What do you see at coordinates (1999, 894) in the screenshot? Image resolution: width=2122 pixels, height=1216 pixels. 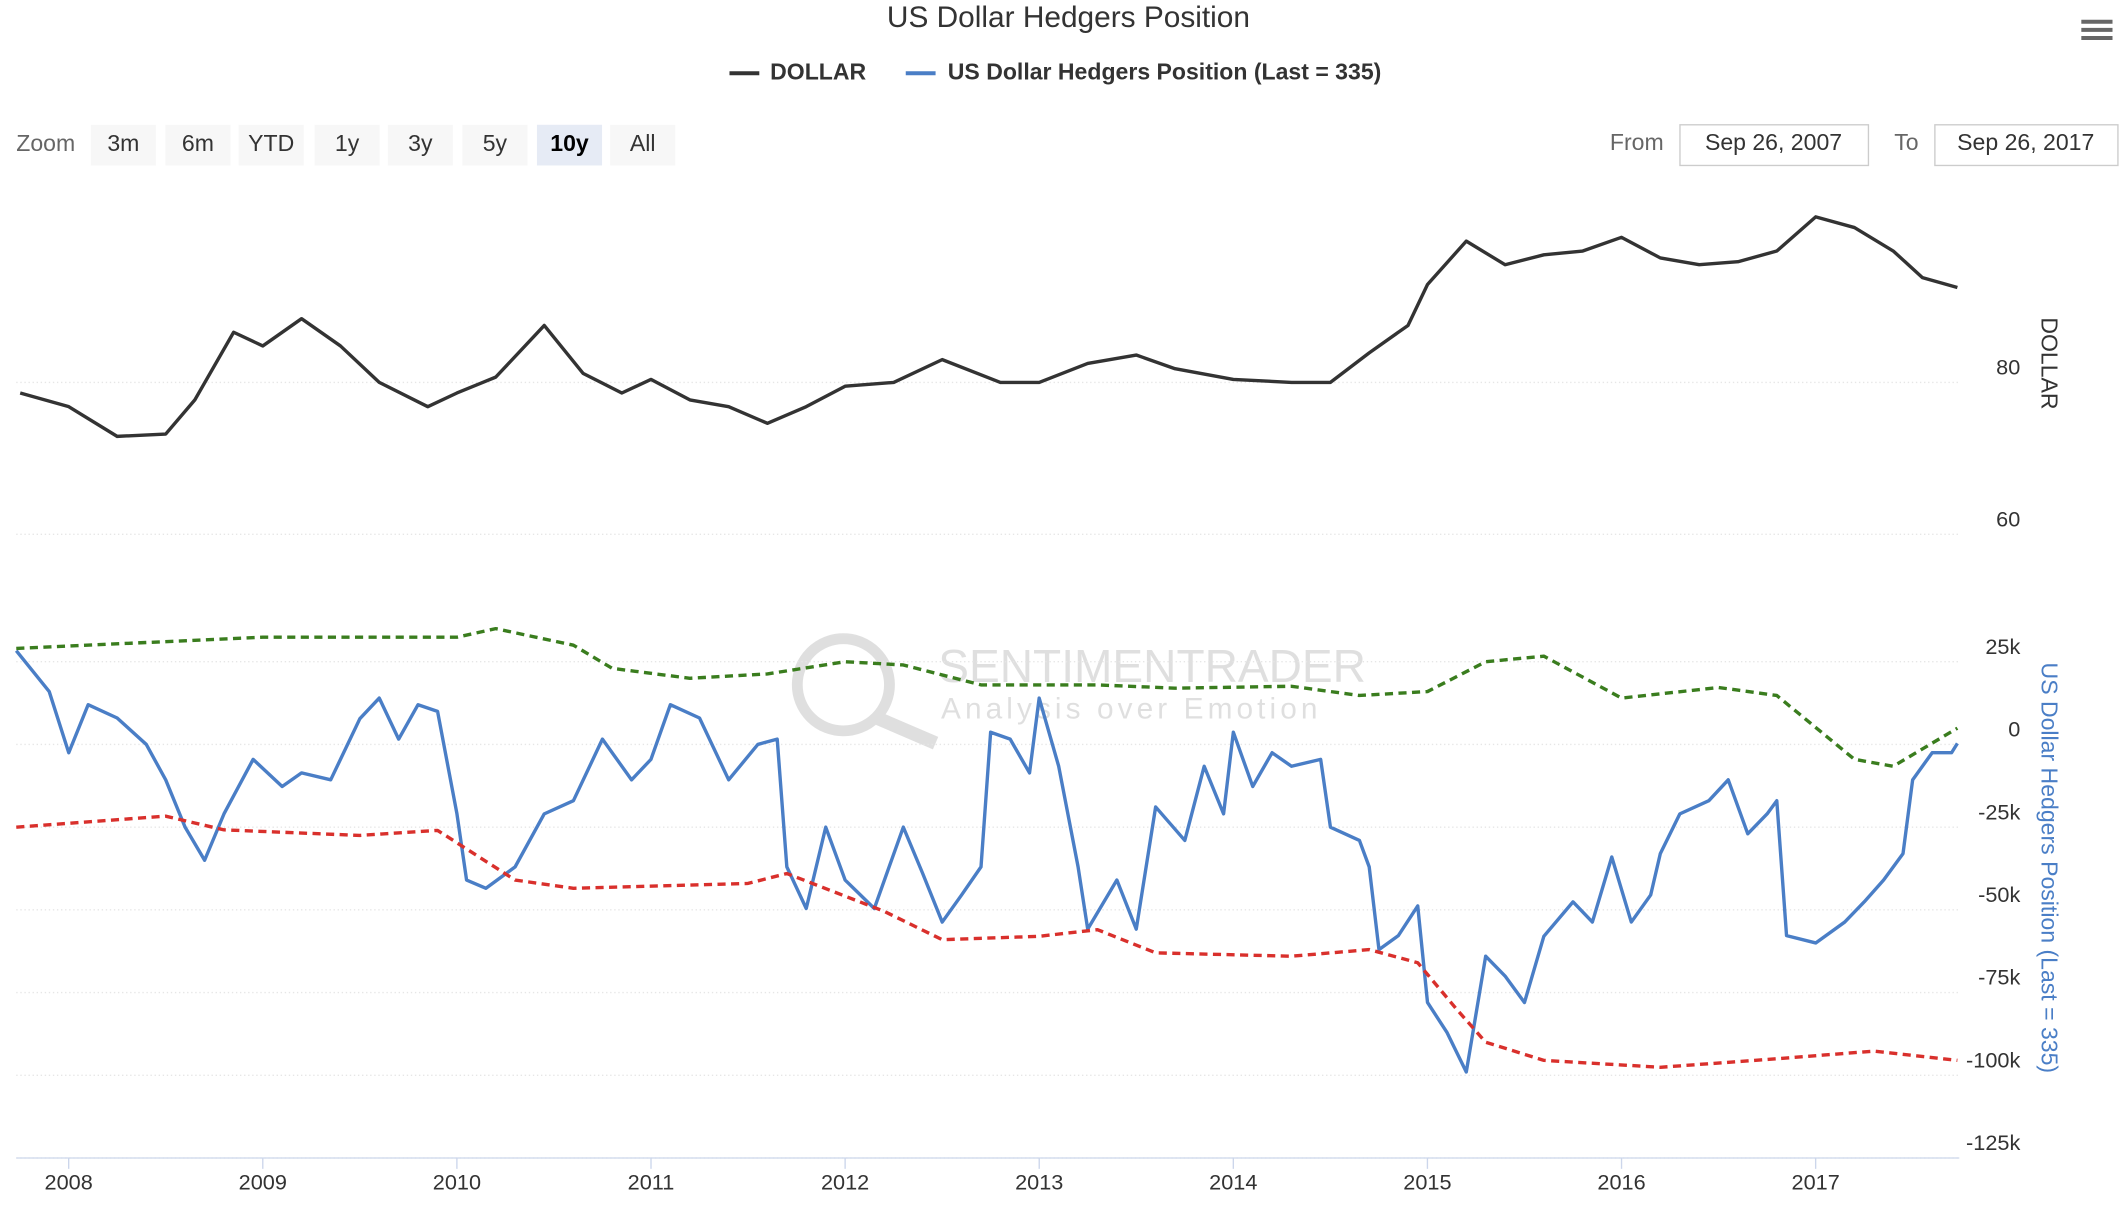 I see `y-tick-label: -50k` at bounding box center [1999, 894].